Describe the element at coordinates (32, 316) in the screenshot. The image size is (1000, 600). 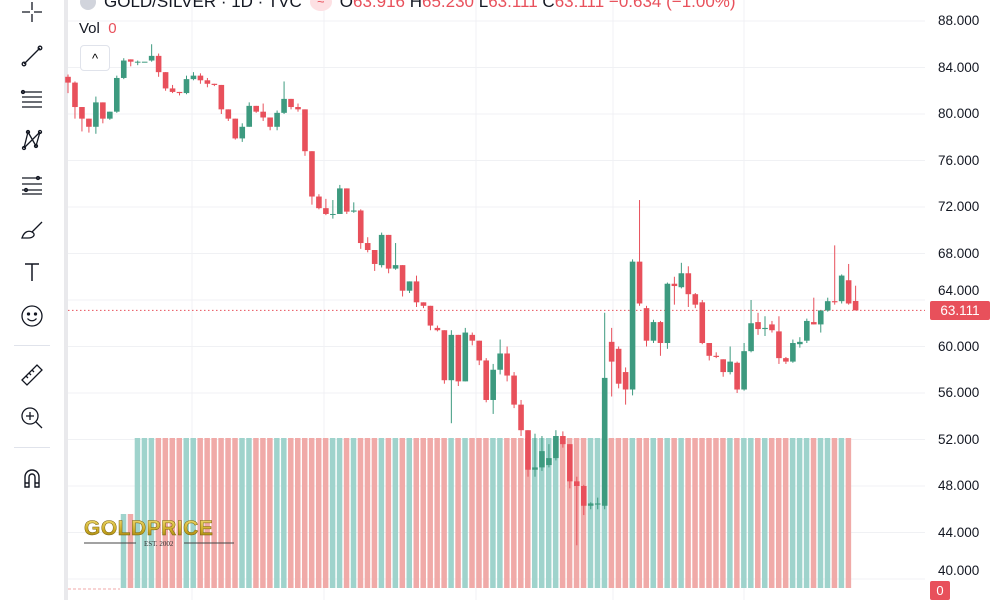
I see `emoji-icon` at that location.